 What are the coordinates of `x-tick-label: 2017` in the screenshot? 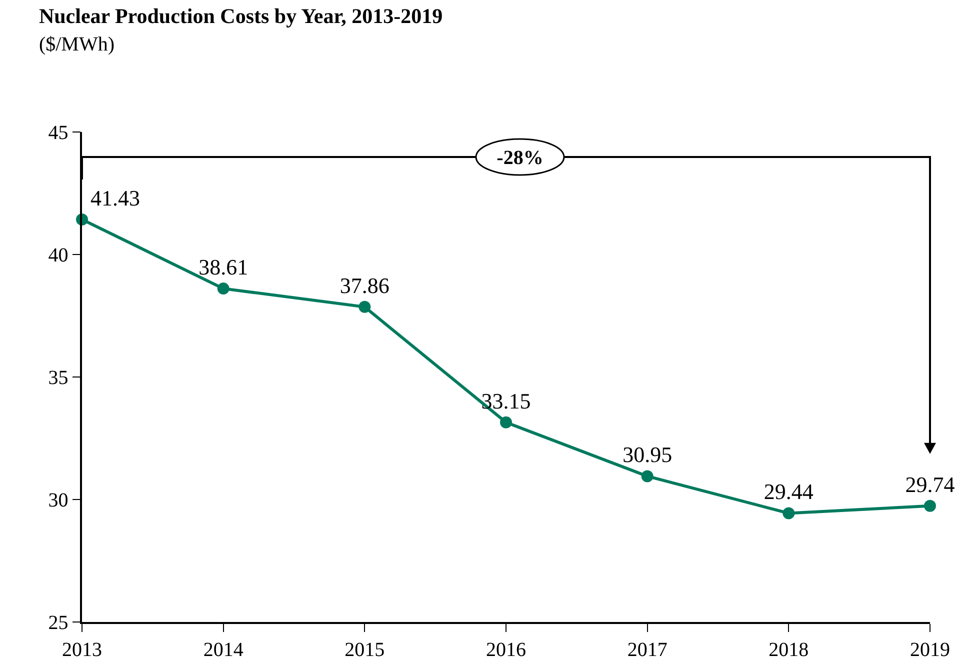 It's located at (647, 649).